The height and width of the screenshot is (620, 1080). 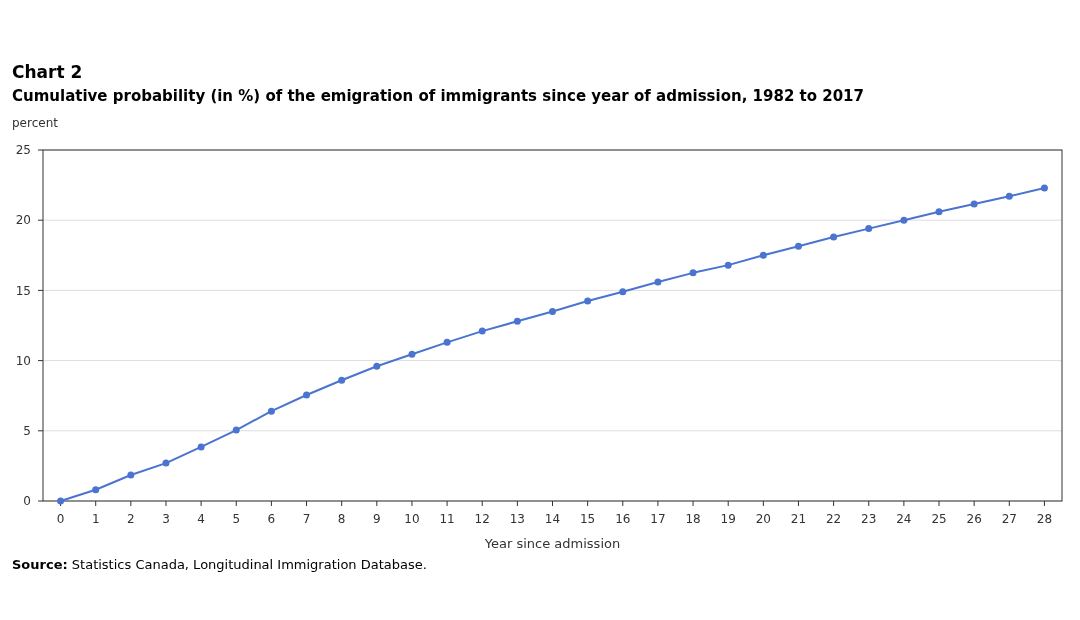 I want to click on y-tick-label: 5, so click(x=27, y=431).